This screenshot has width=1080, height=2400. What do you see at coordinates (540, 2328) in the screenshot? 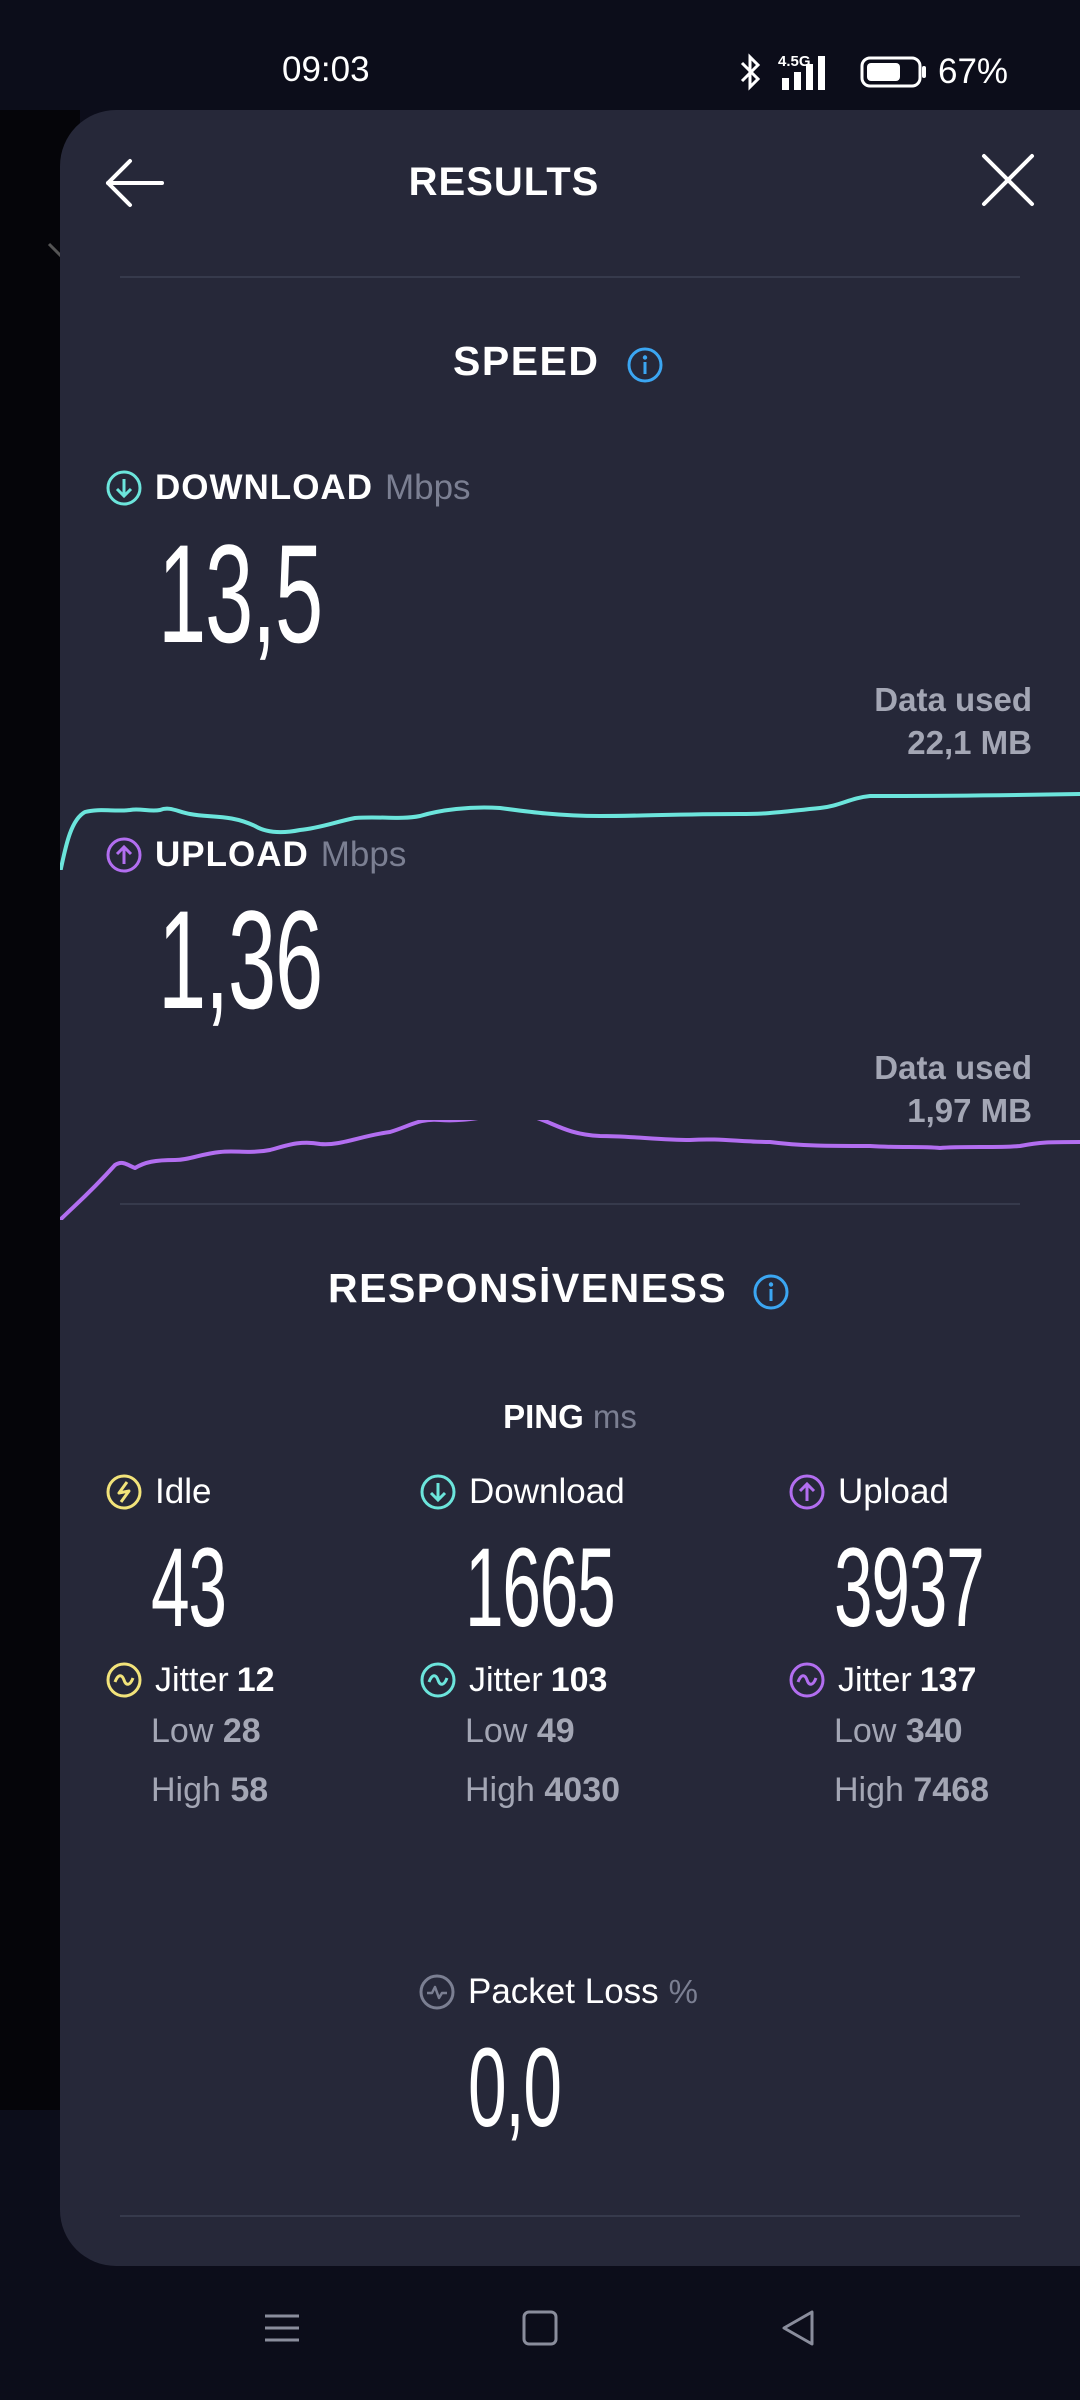
I see `home-icon` at bounding box center [540, 2328].